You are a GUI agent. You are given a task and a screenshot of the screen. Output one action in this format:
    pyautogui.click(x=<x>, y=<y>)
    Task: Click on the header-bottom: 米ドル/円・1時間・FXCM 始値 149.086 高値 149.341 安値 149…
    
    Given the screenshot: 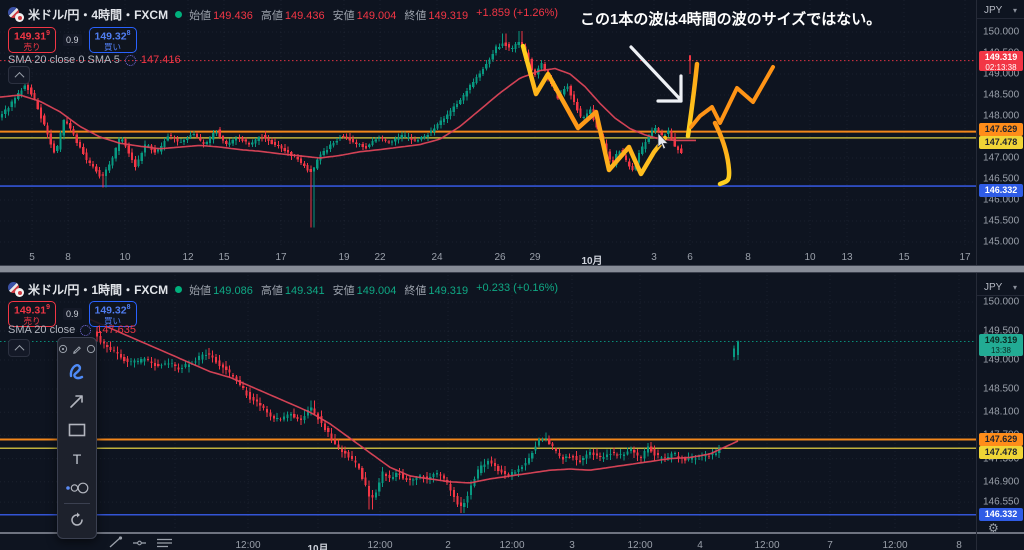 What is the action you would take?
    pyautogui.click(x=283, y=289)
    